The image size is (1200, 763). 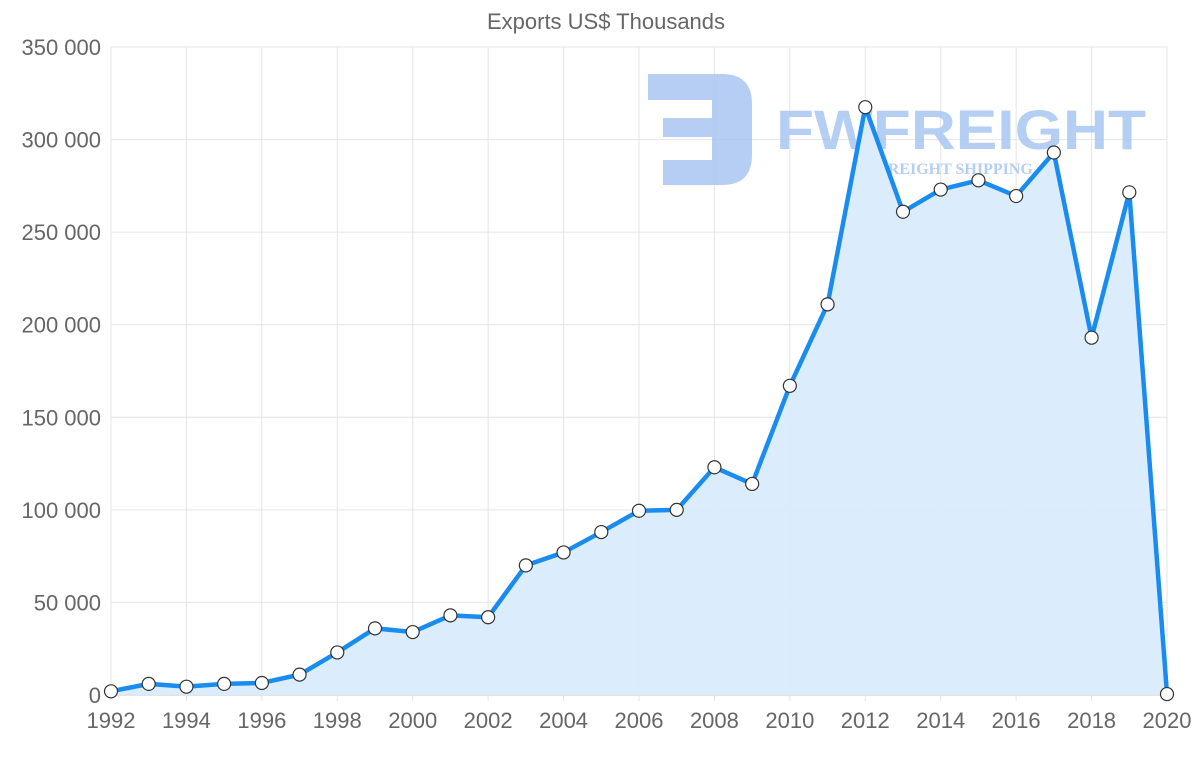 What do you see at coordinates (1091, 337) in the screenshot?
I see `data-point-2018` at bounding box center [1091, 337].